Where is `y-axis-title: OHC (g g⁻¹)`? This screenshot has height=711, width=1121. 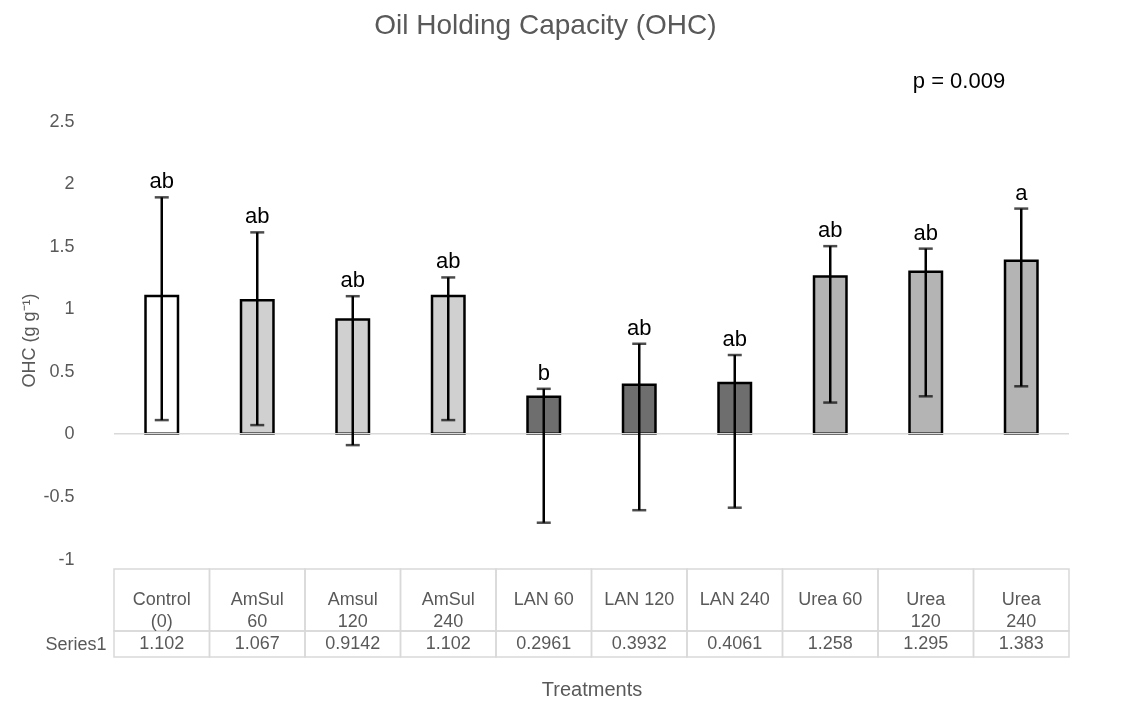 y-axis-title: OHC (g g⁻¹) is located at coordinates (29, 340).